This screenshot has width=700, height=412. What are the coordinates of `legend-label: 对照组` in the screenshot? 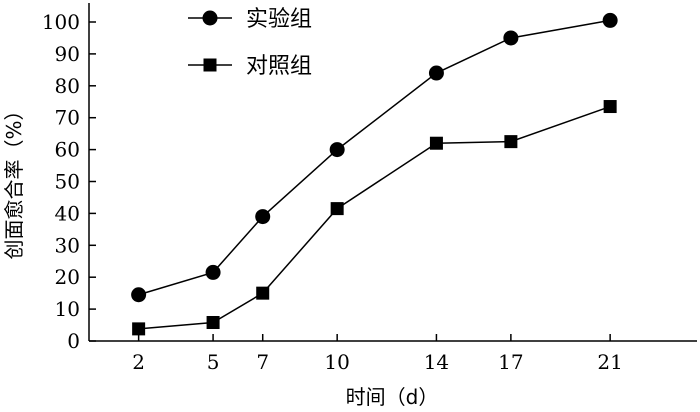 It's located at (279, 66).